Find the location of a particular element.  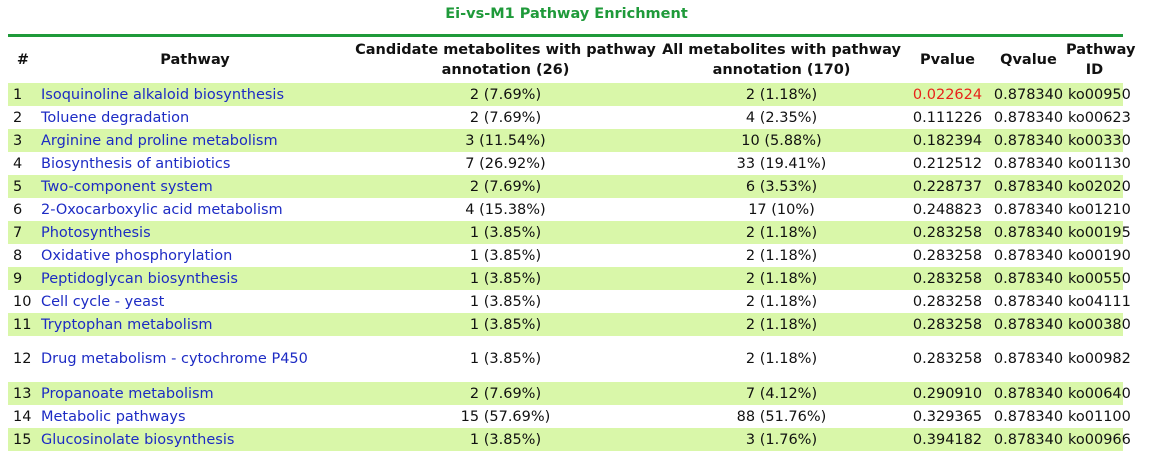

pvalue-cell: 0.182394 is located at coordinates (947, 140).